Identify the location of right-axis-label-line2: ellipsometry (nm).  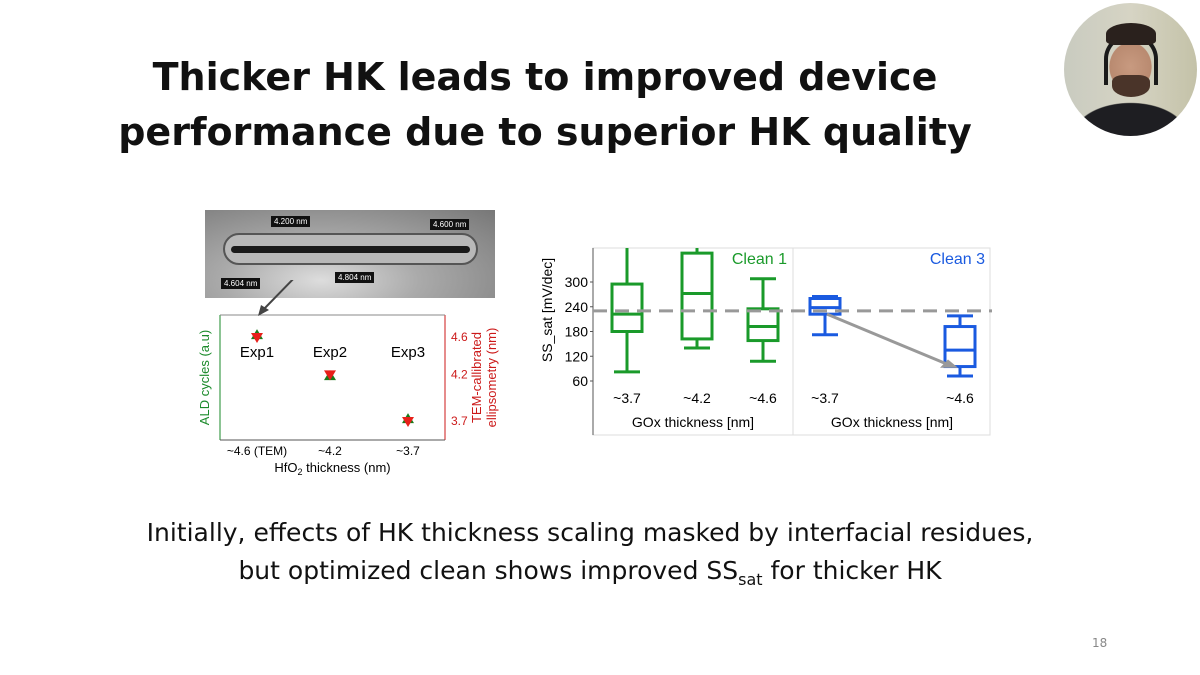
(491, 378).